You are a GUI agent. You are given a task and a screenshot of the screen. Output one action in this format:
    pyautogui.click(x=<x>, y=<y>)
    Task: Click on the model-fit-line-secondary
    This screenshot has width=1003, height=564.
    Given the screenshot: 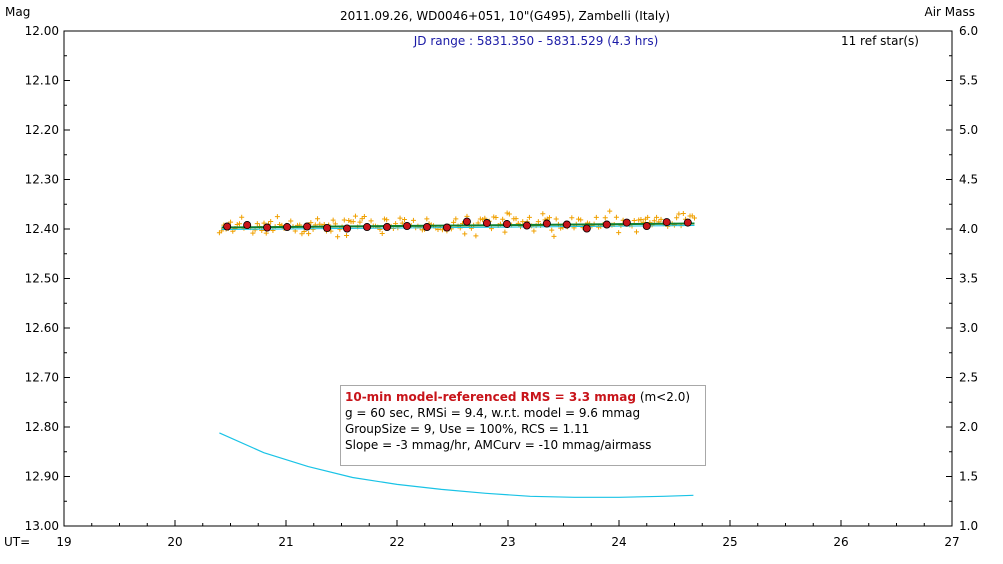 What is the action you would take?
    pyautogui.click(x=458, y=228)
    